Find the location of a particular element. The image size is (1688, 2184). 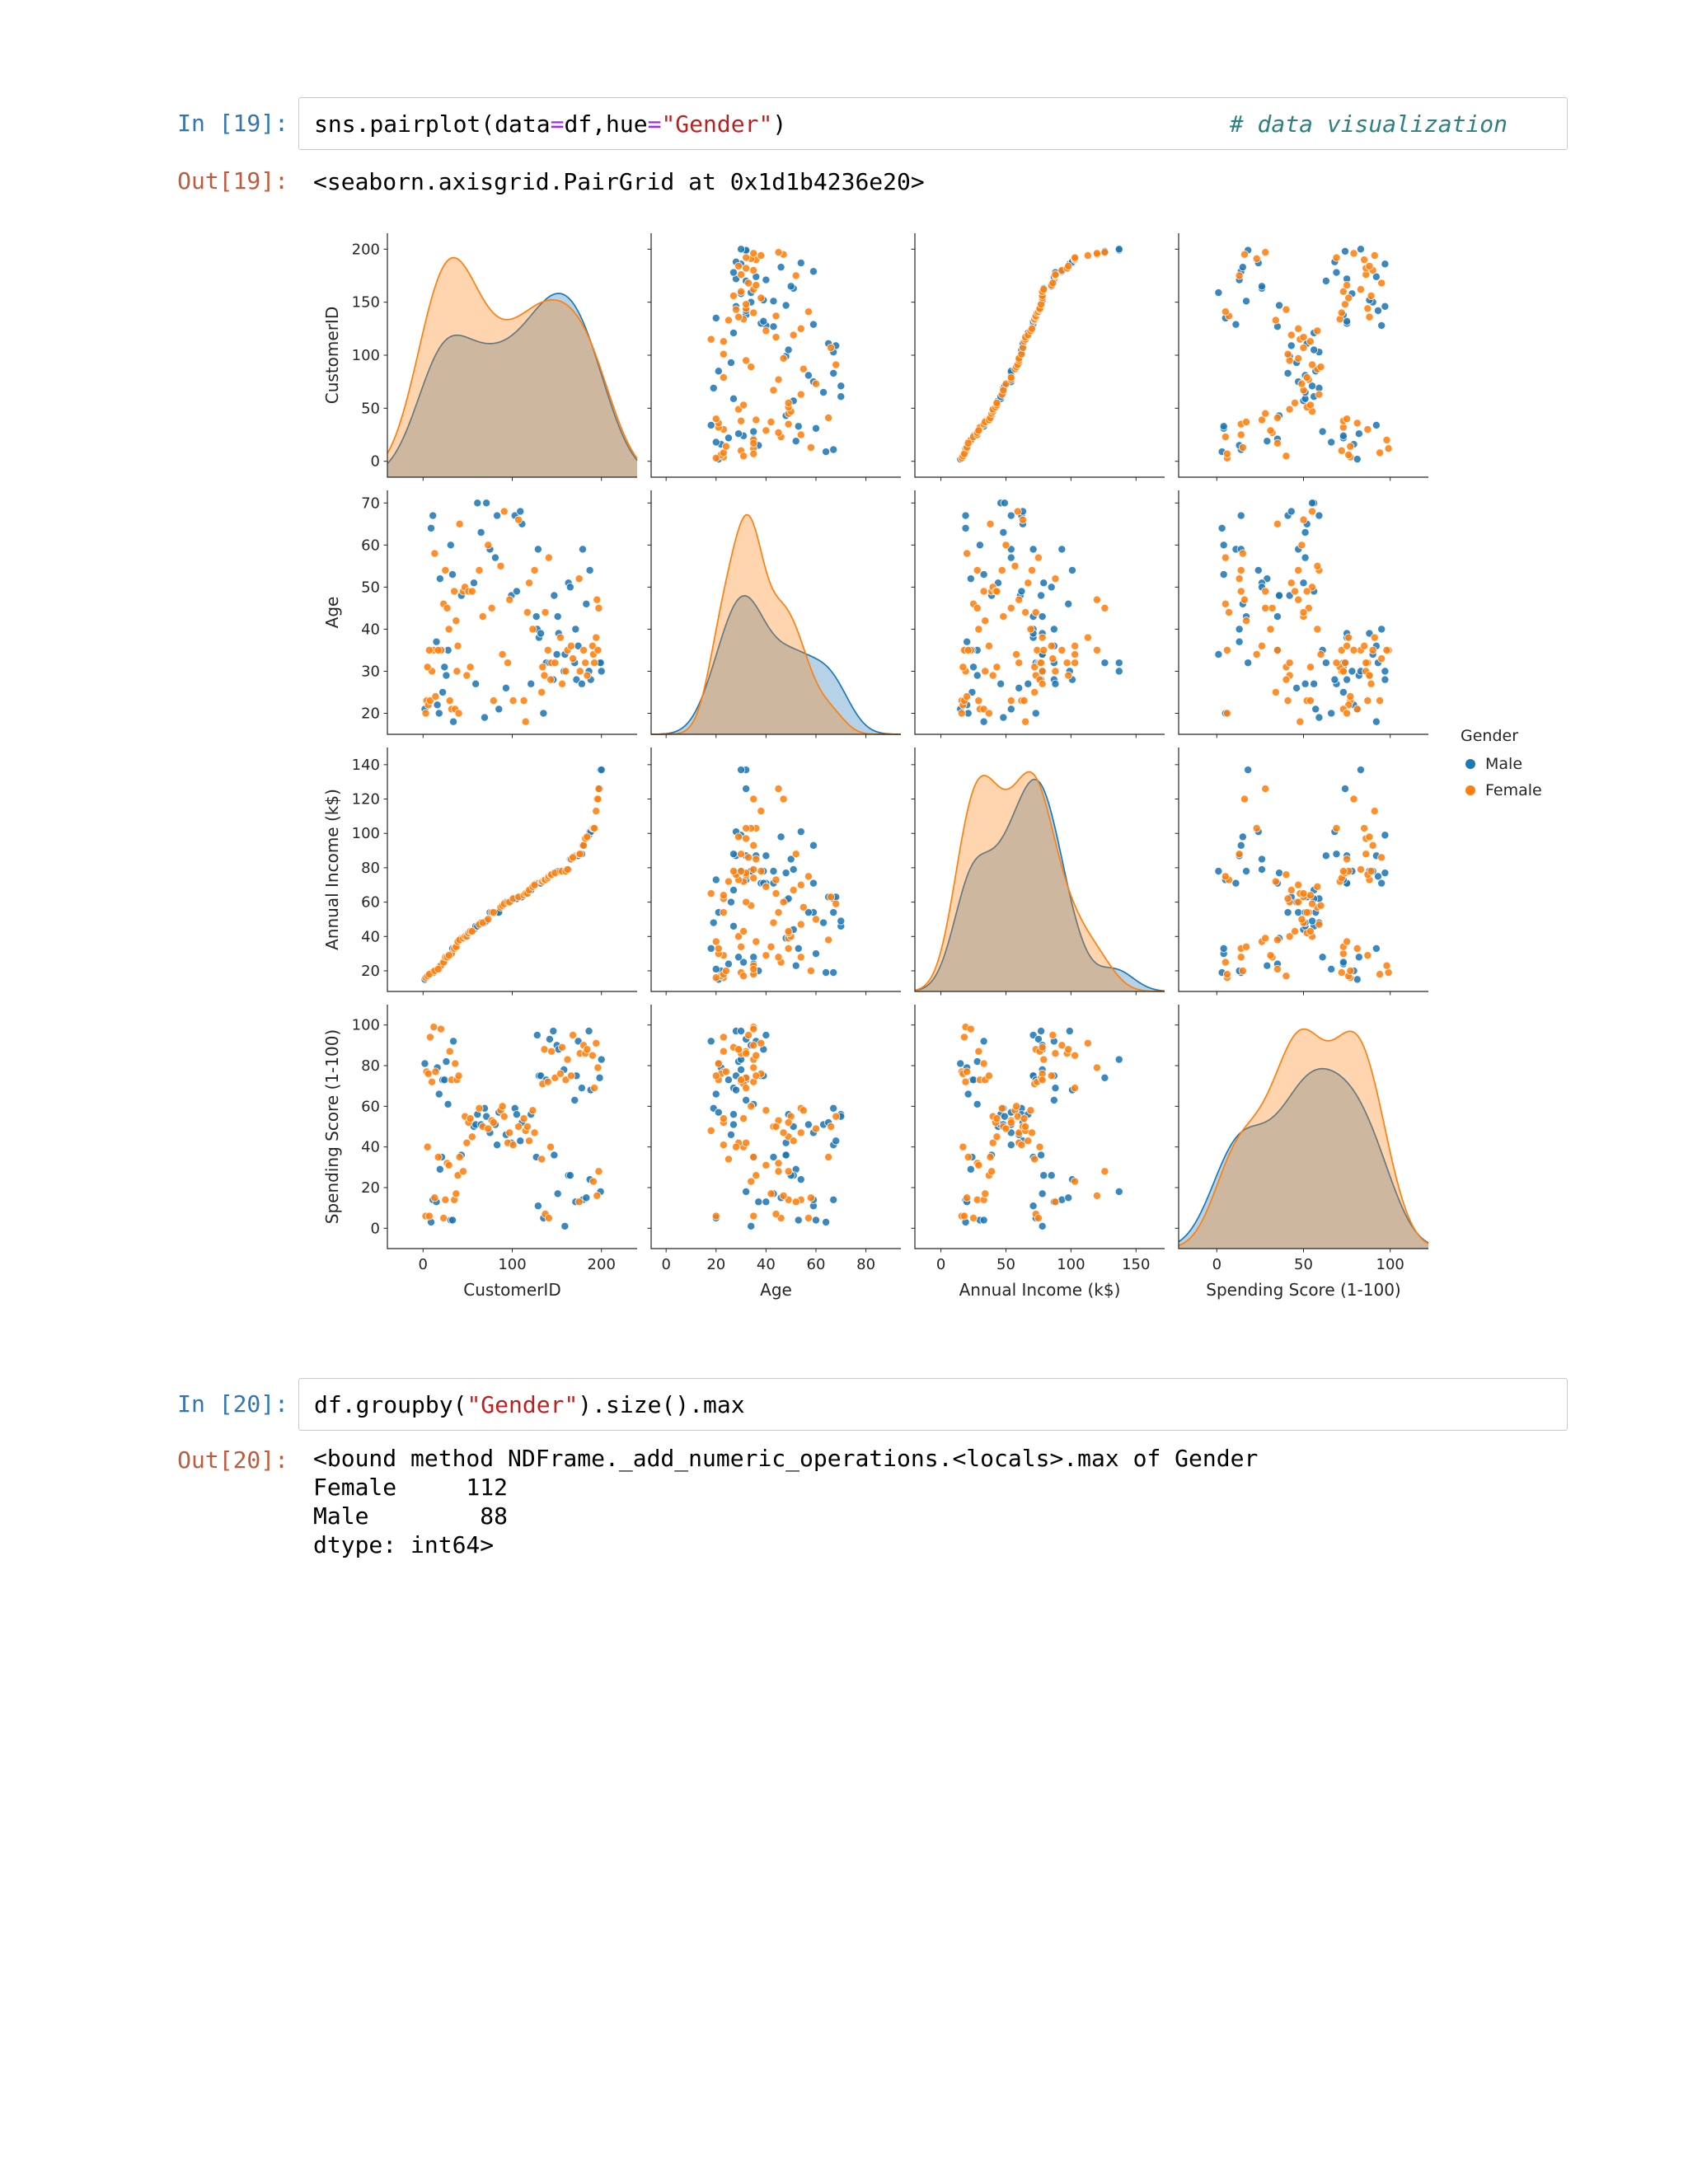

legend-marker-male-icon is located at coordinates (1470, 764).